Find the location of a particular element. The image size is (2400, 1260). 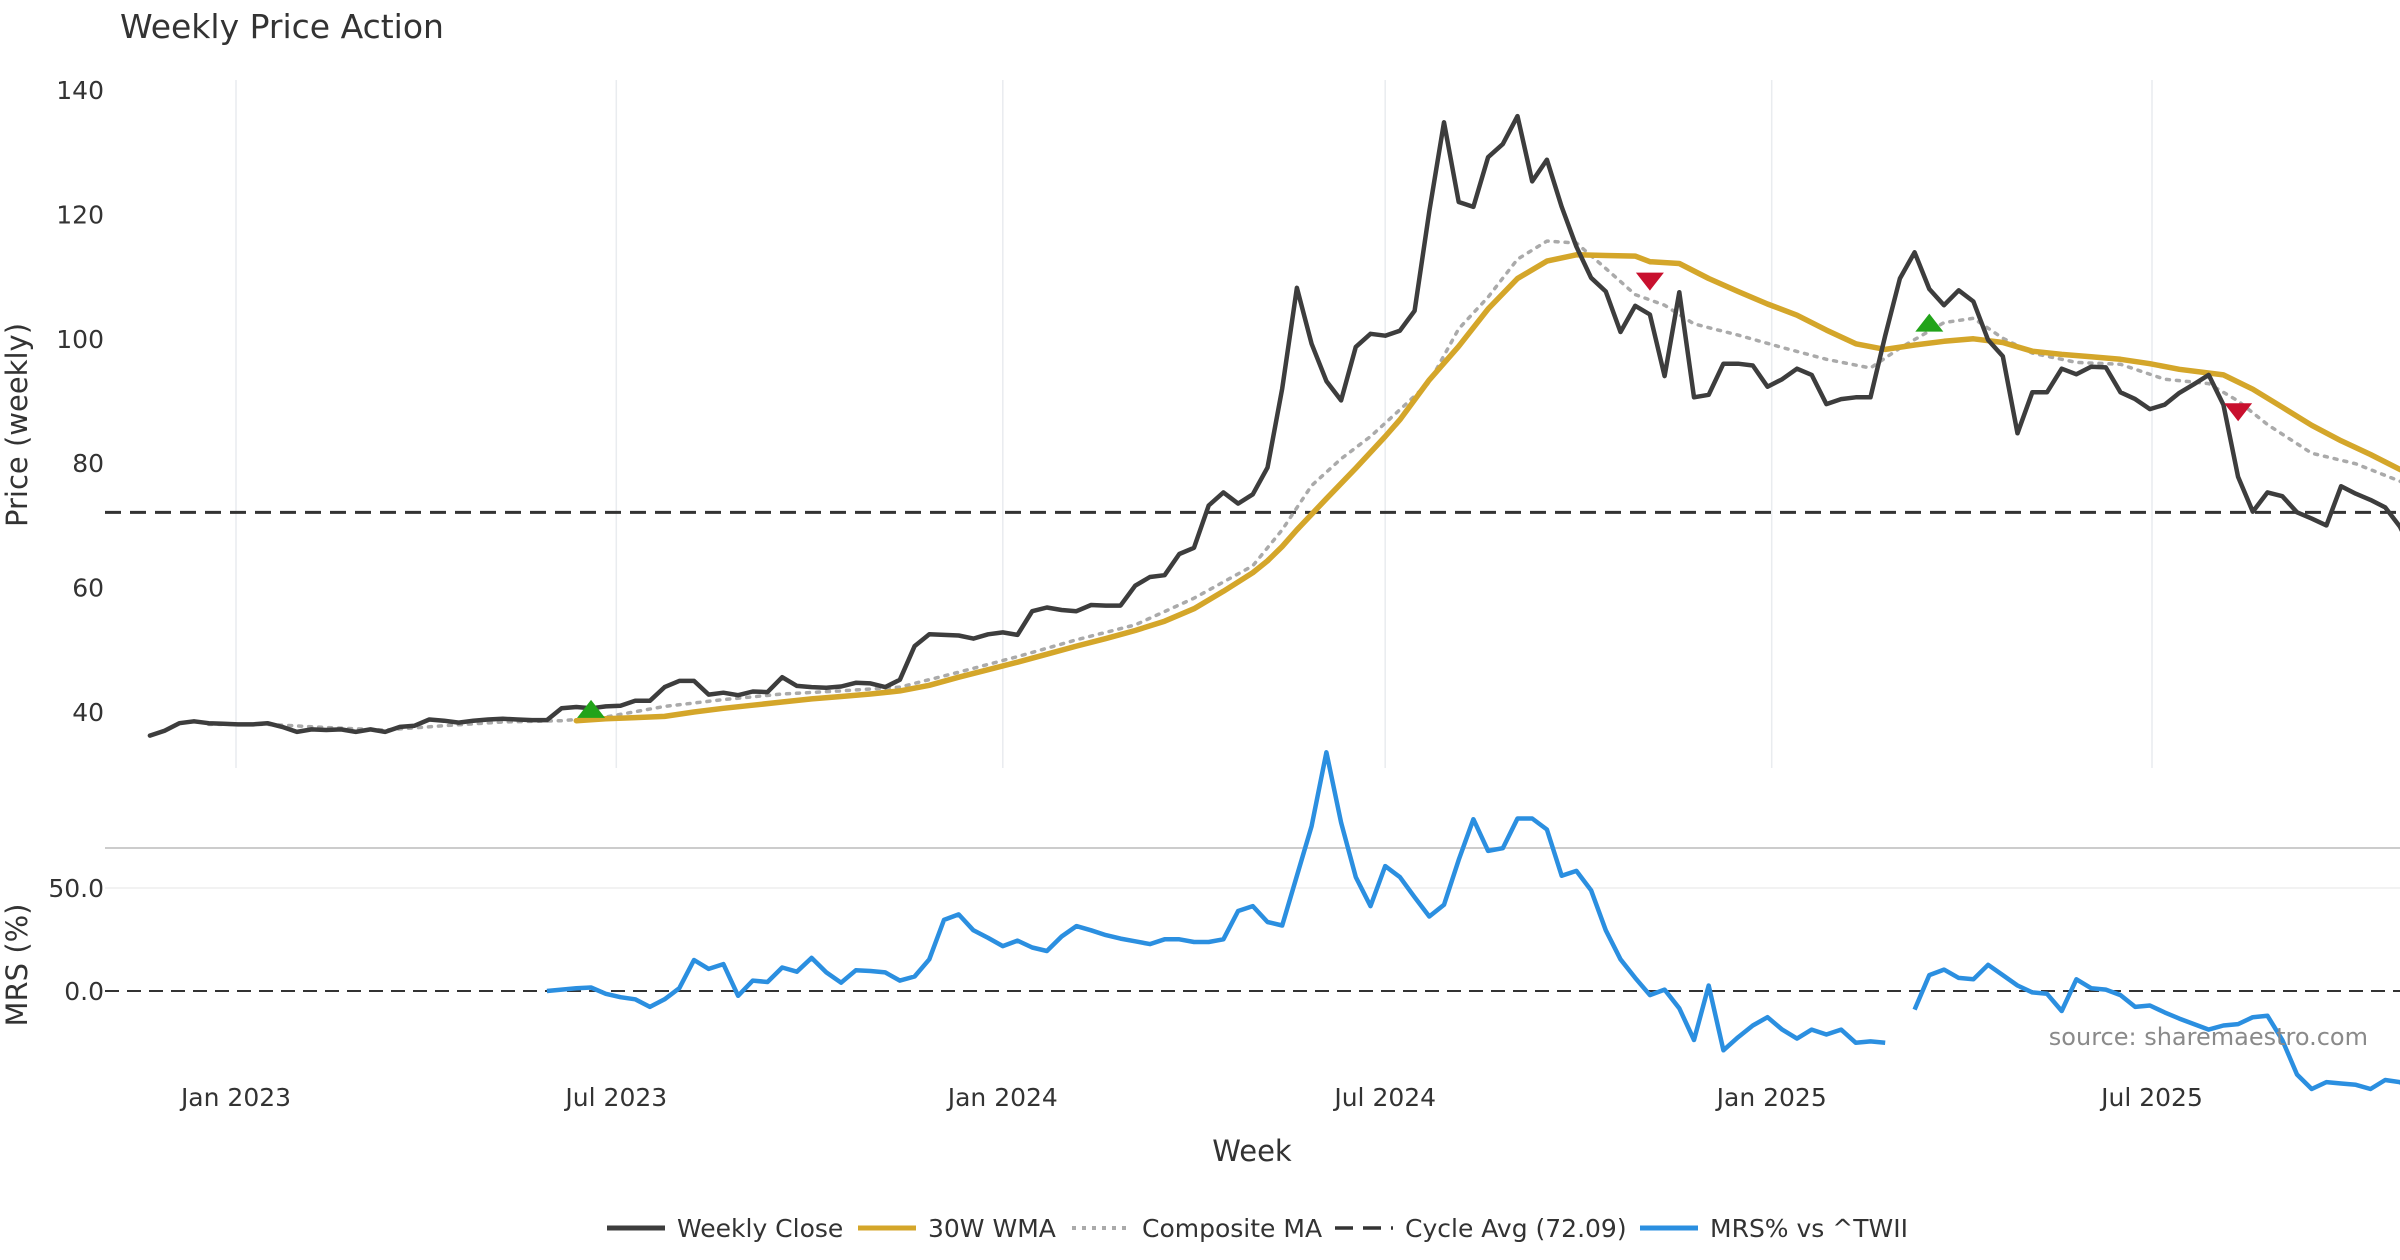

legend-label-2: Composite MA is located at coordinates (1232, 1228).